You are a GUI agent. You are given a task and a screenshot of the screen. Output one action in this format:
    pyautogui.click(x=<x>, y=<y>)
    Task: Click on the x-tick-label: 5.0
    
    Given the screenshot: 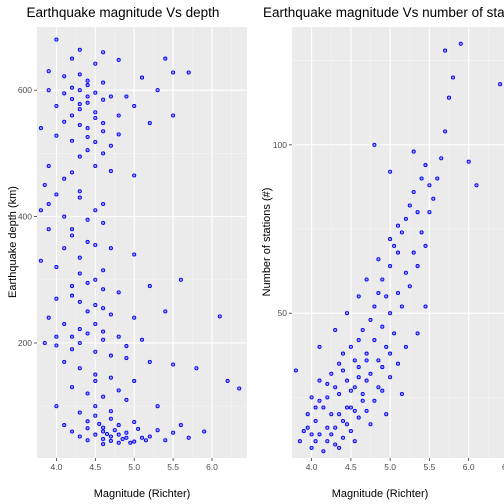 What is the action you would take?
    pyautogui.click(x=134, y=467)
    